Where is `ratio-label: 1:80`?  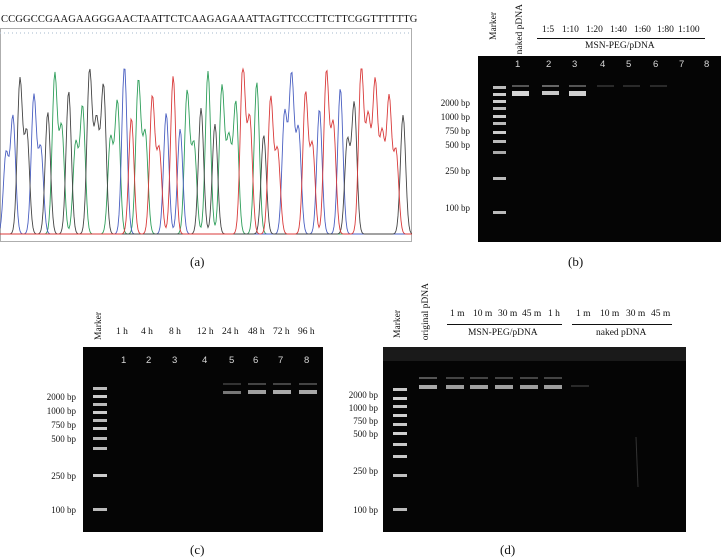 ratio-label: 1:80 is located at coordinates (665, 30).